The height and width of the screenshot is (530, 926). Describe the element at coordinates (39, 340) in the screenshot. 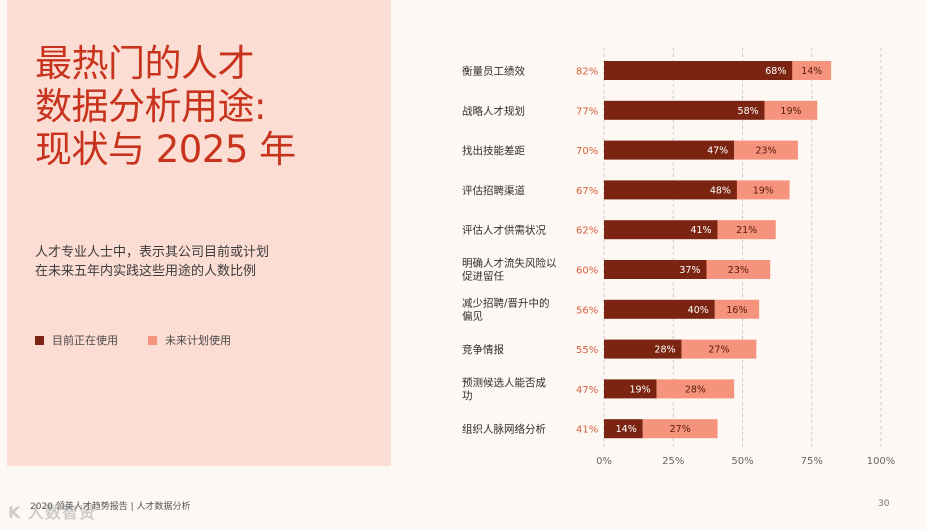

I see `legend-swatch-current` at that location.